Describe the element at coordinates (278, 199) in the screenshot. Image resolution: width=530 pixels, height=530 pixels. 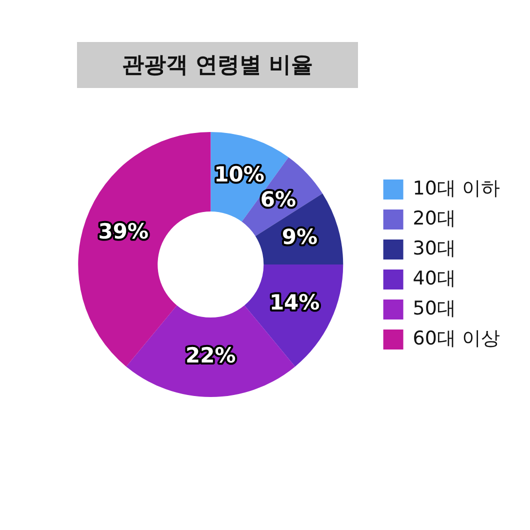
I see `data-label: 6%` at that location.